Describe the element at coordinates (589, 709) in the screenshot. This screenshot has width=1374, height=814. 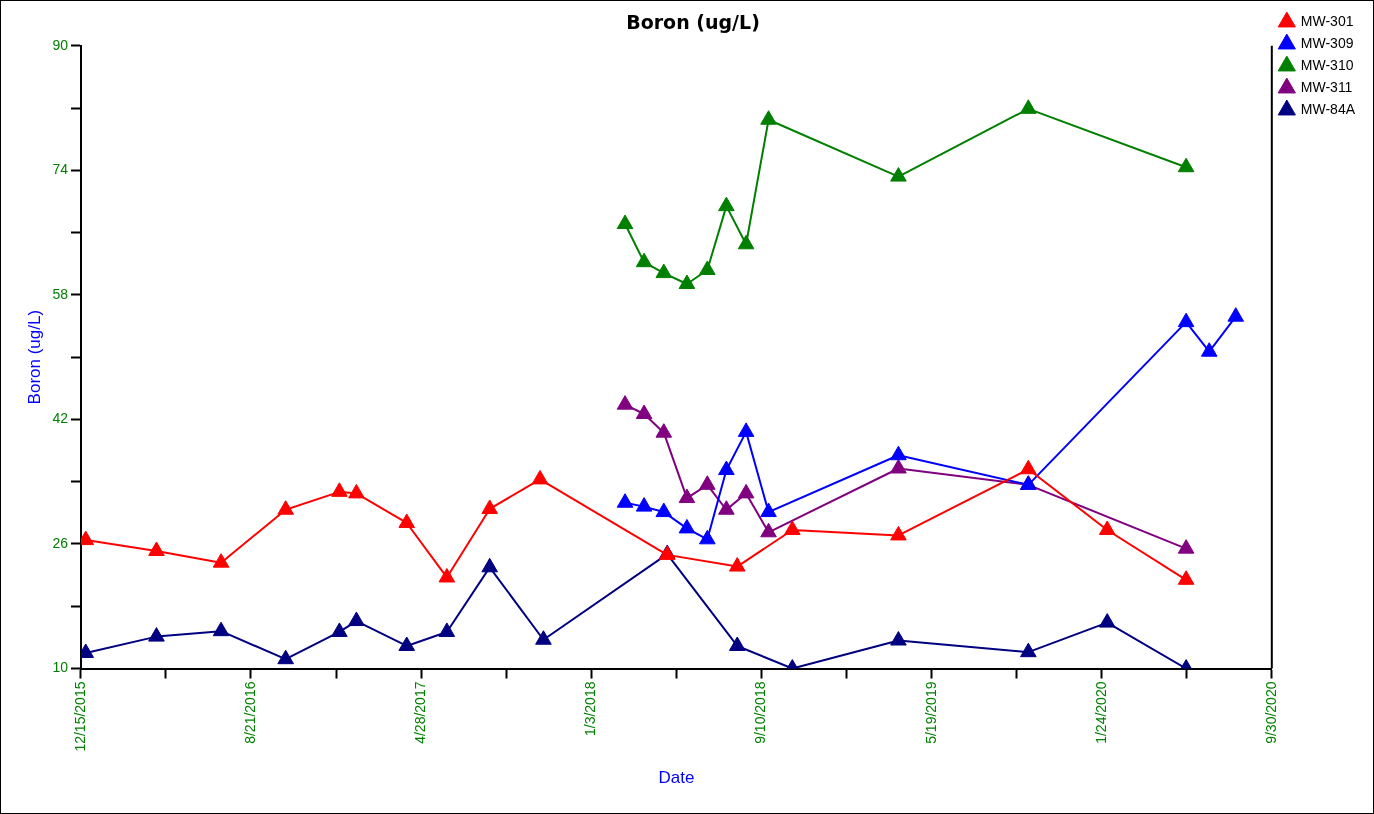
I see `x-tick-label: 1/3/2018` at that location.